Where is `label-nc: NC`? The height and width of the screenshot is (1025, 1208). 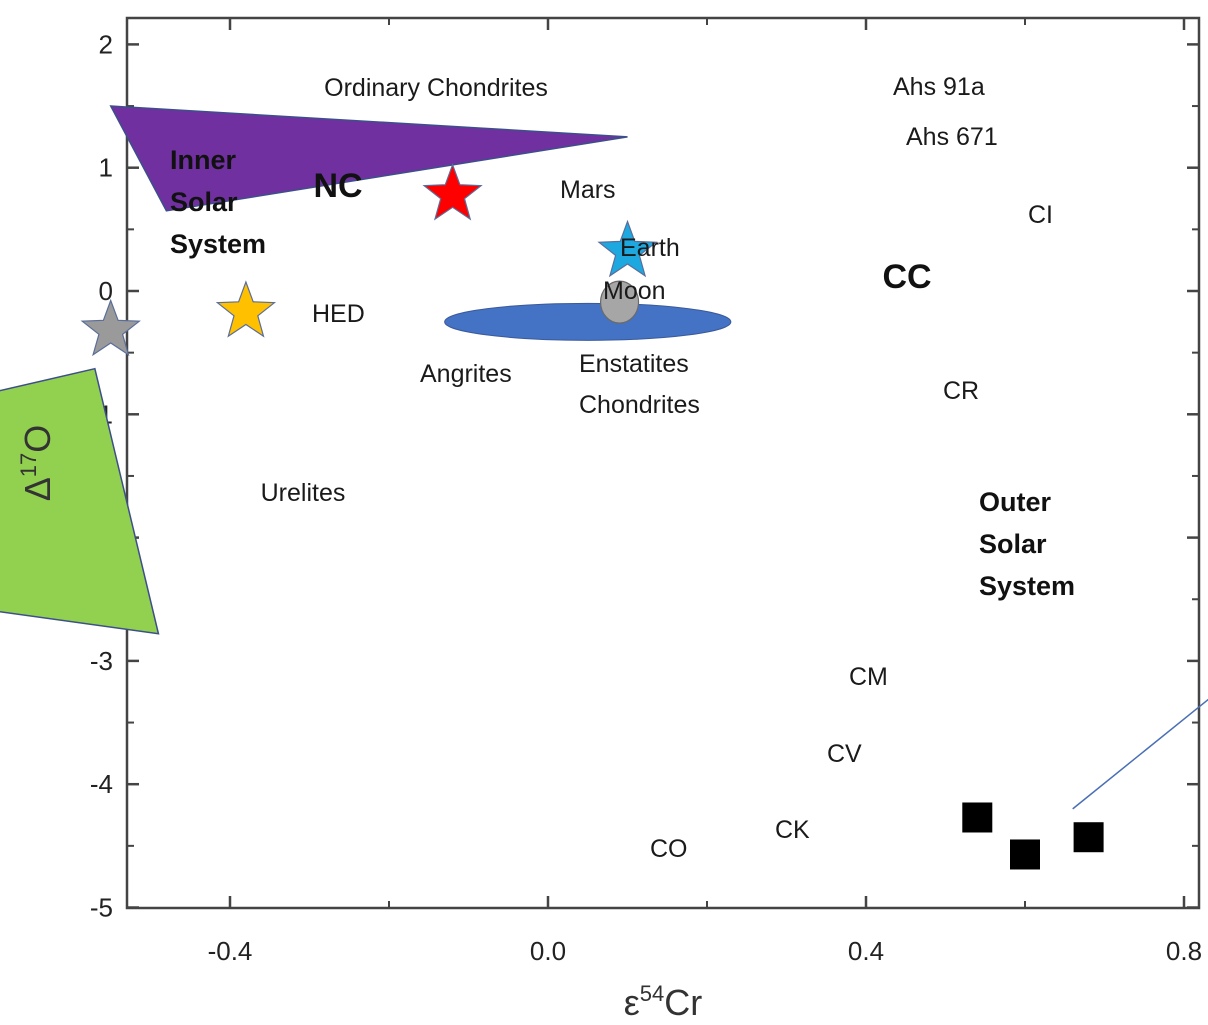
label-nc: NC is located at coordinates (337, 186).